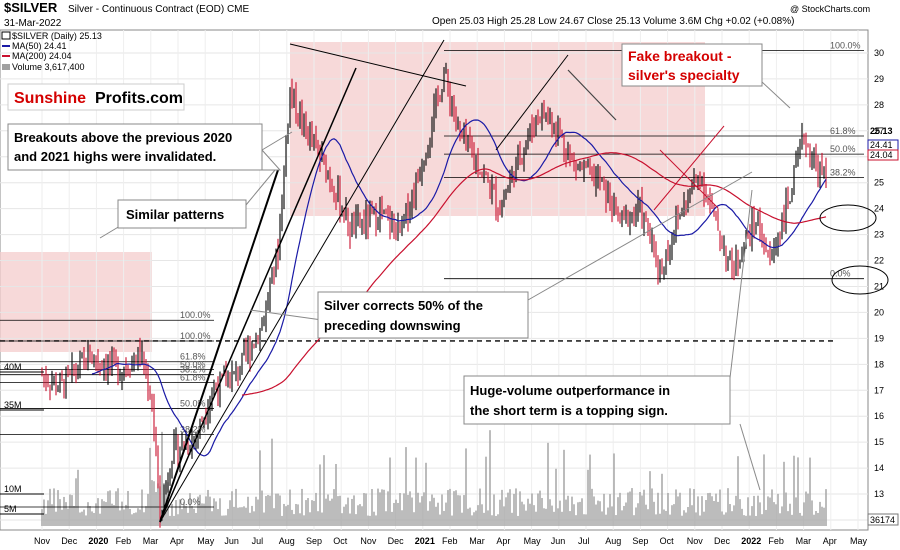 The width and height of the screenshot is (900, 550). I want to click on trend-line-top, so click(378, 65).